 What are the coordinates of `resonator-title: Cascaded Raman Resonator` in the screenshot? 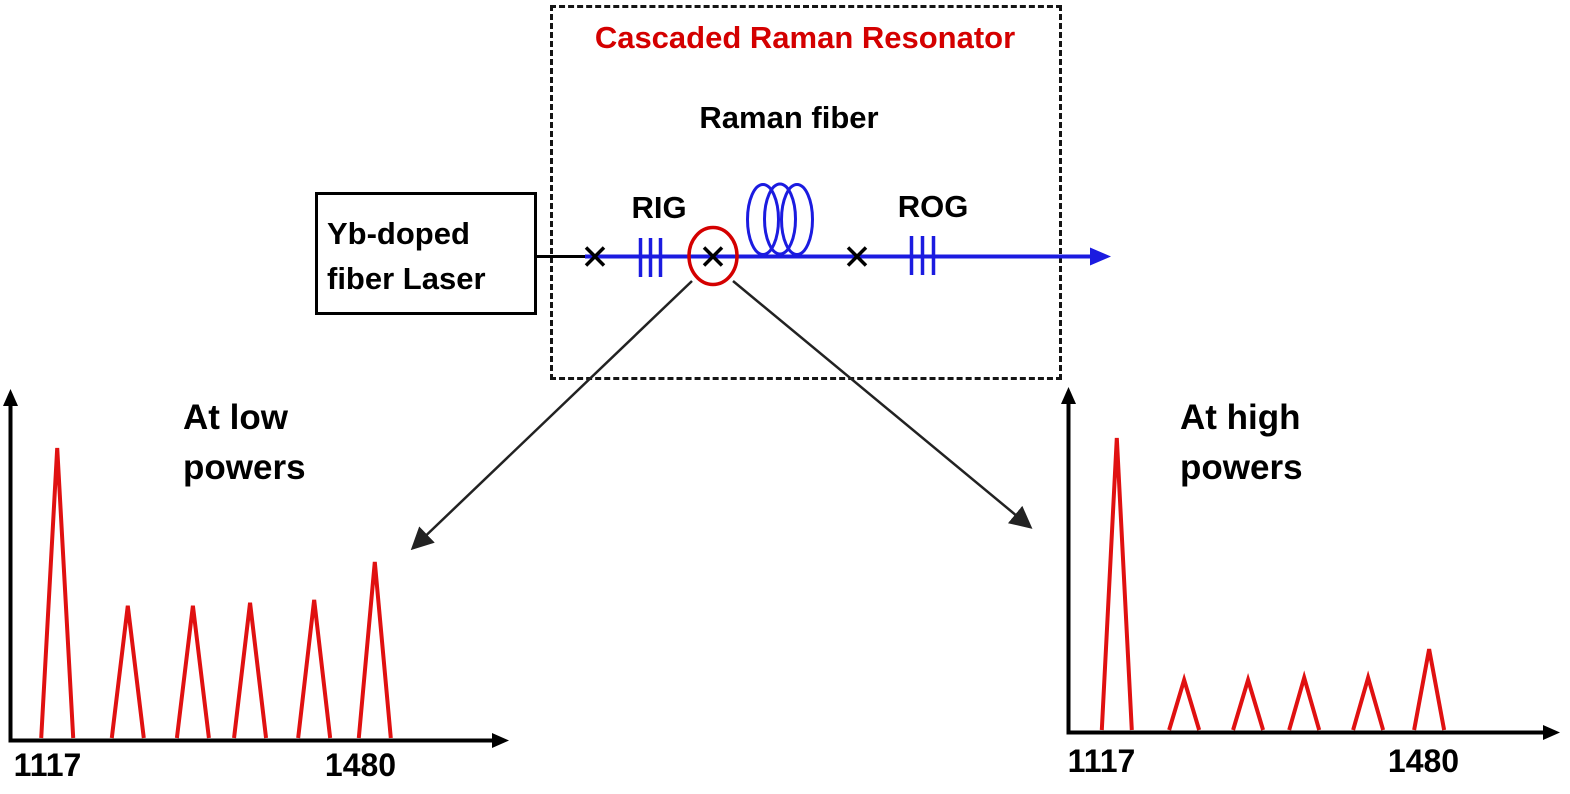 It's located at (805, 37).